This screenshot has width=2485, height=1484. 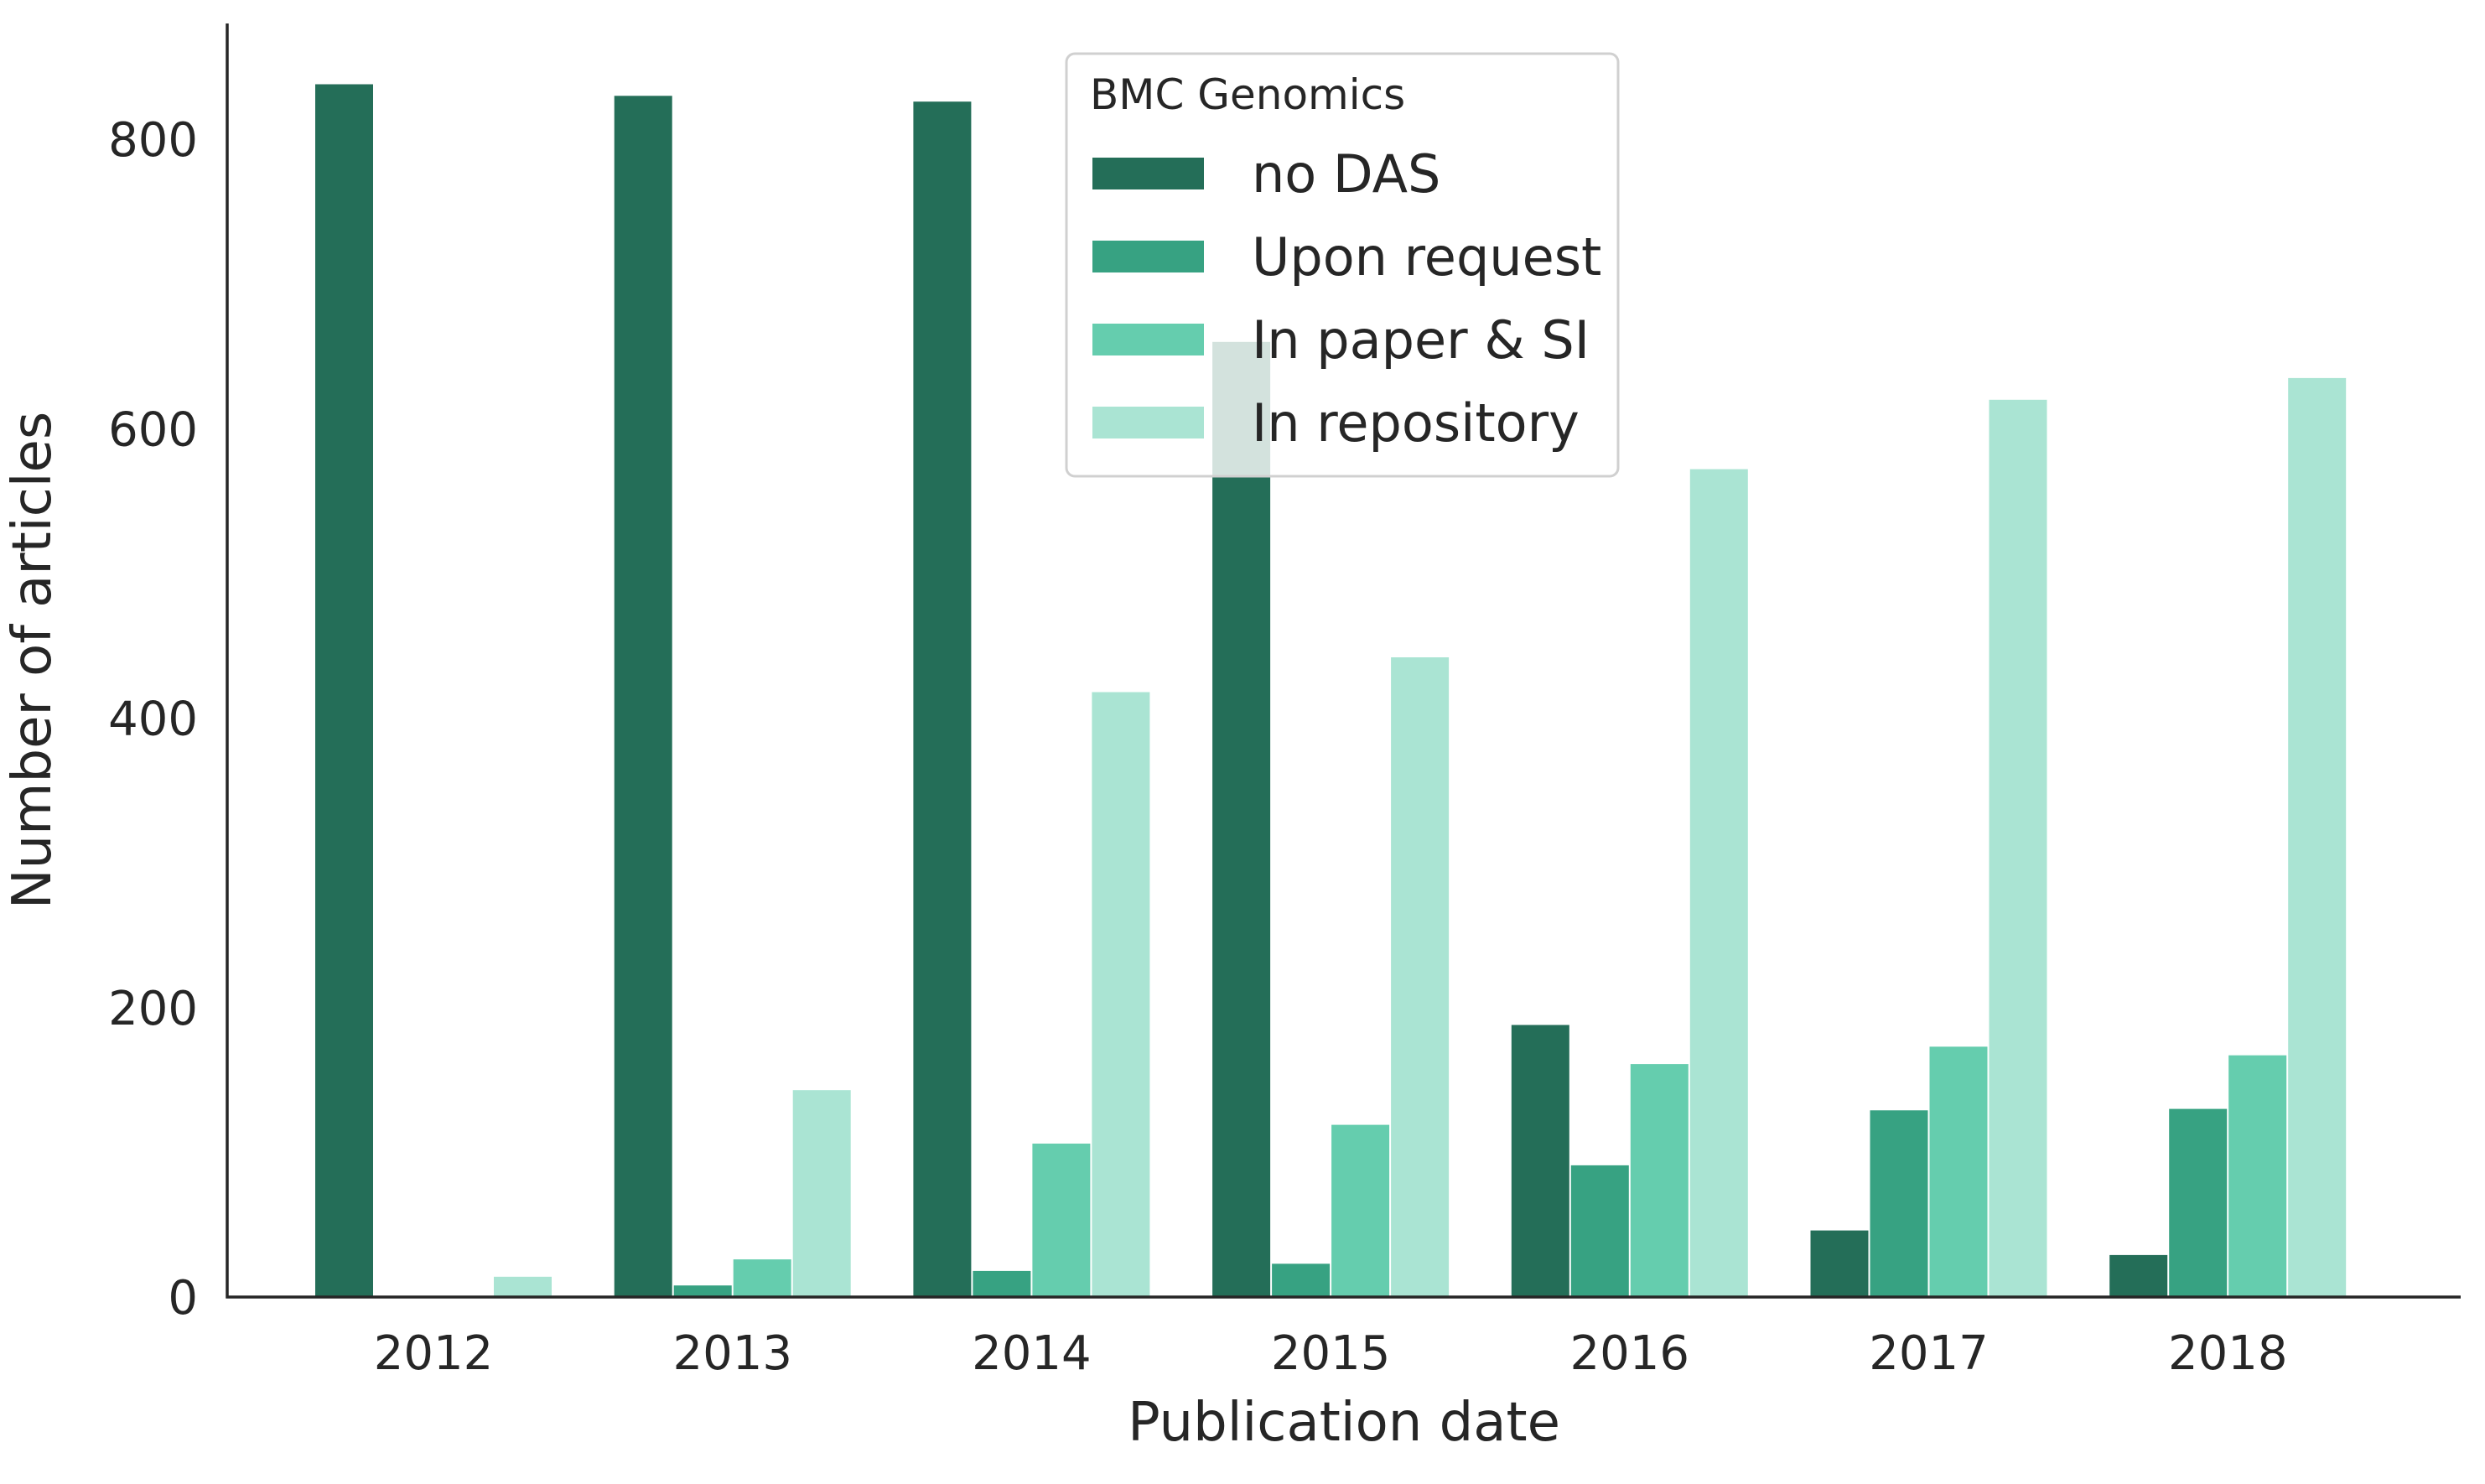 I want to click on bar-no-das-2012, so click(x=344, y=690).